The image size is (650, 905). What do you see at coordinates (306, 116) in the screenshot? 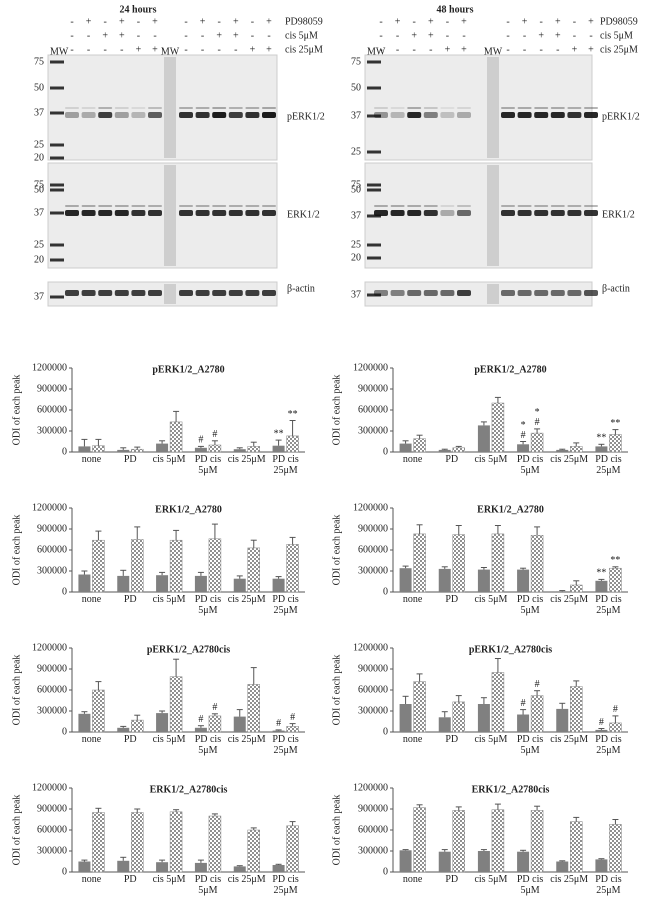
I see `panel-label: pERK1/2` at bounding box center [306, 116].